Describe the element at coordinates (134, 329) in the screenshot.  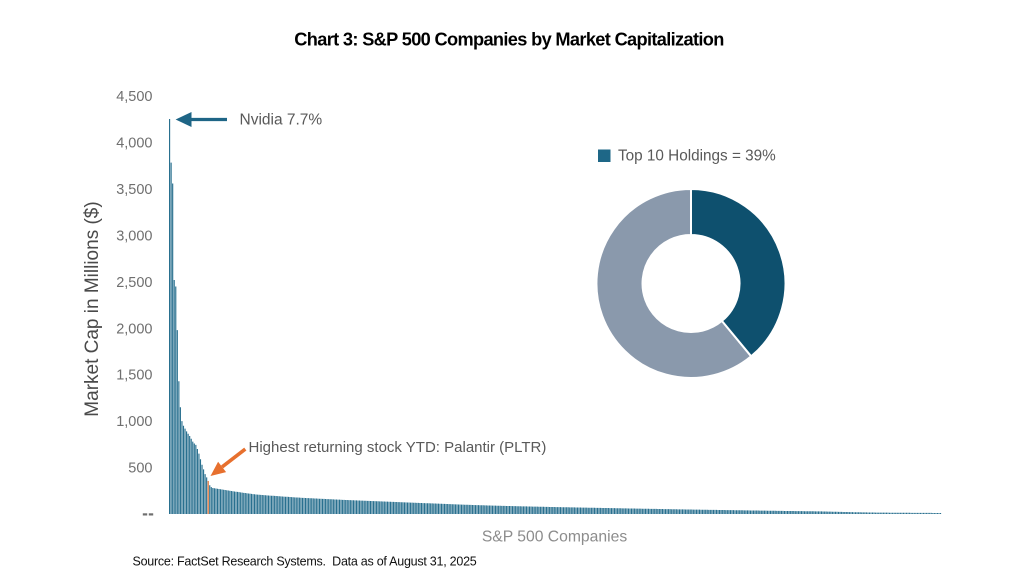
I see `svg-text: 2,000` at that location.